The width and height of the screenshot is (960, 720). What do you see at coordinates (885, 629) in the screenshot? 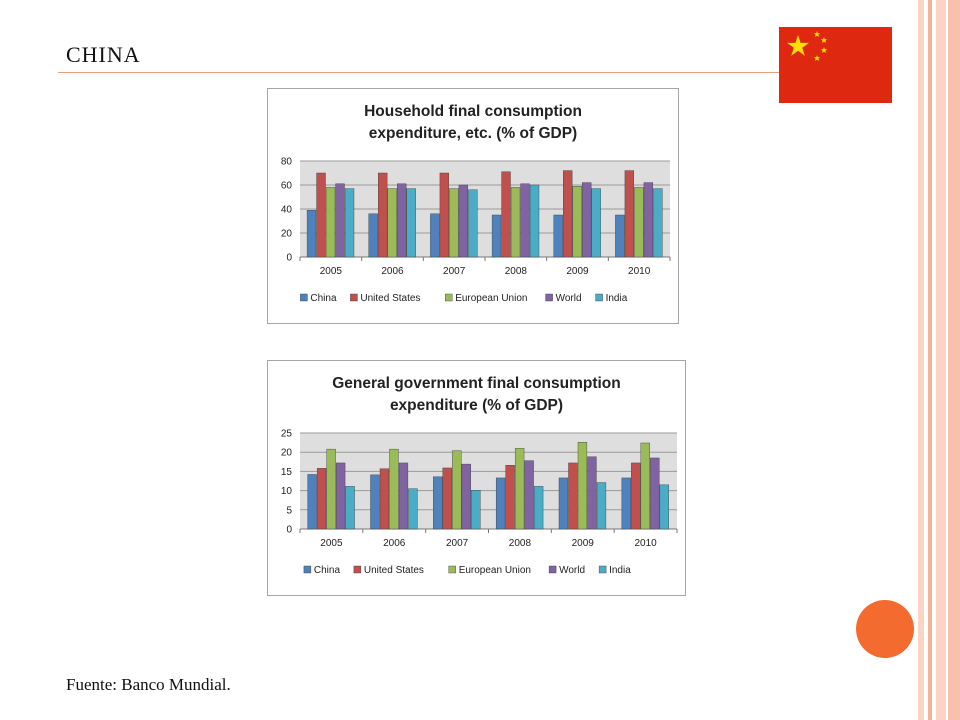
I see `decorative-circle` at bounding box center [885, 629].